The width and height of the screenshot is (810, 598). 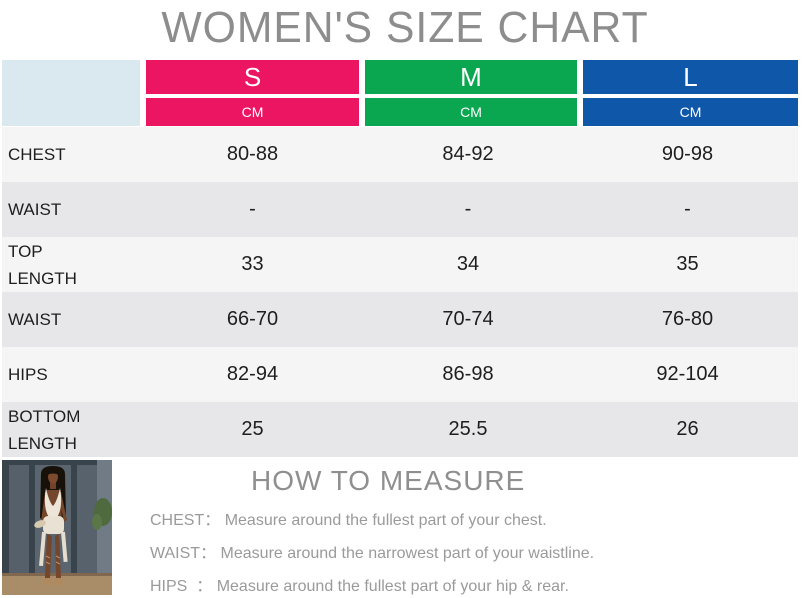 What do you see at coordinates (252, 319) in the screenshot?
I see `cell-value: 66-70` at bounding box center [252, 319].